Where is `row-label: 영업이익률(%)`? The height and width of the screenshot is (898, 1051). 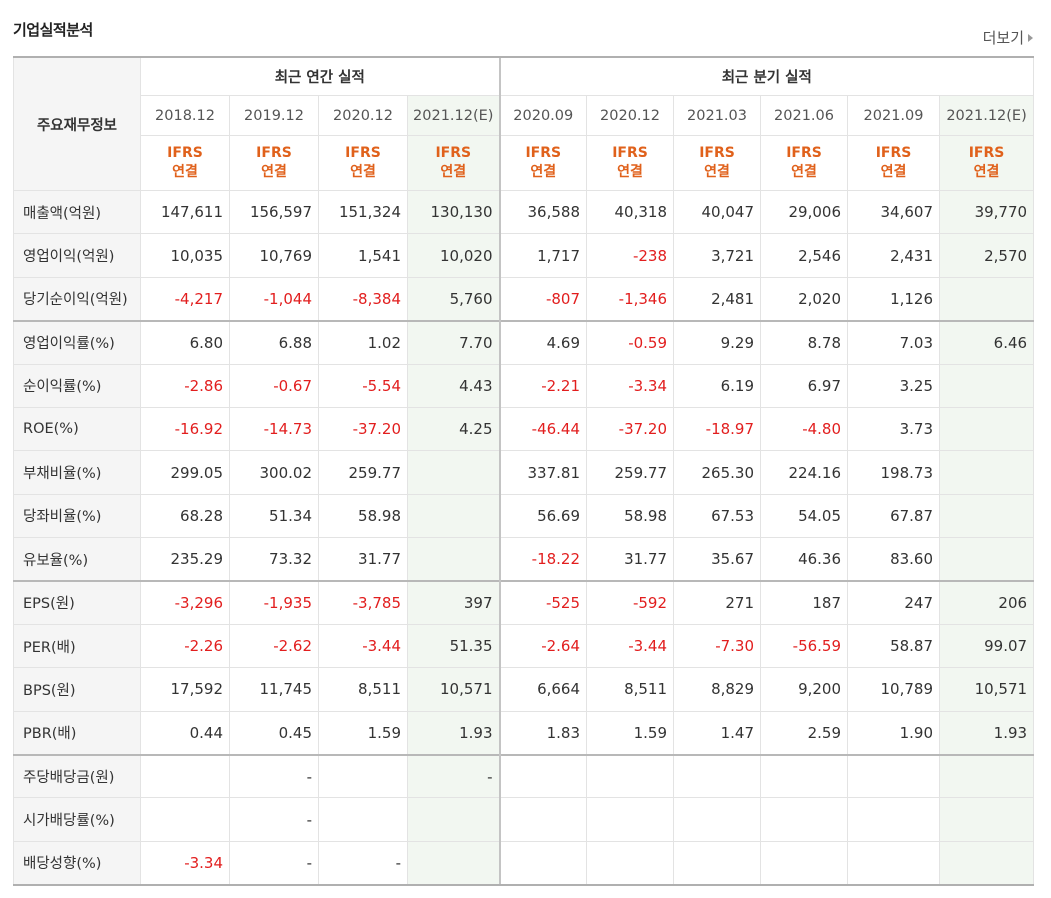
row-label: 영업이익률(%) is located at coordinates (77, 342).